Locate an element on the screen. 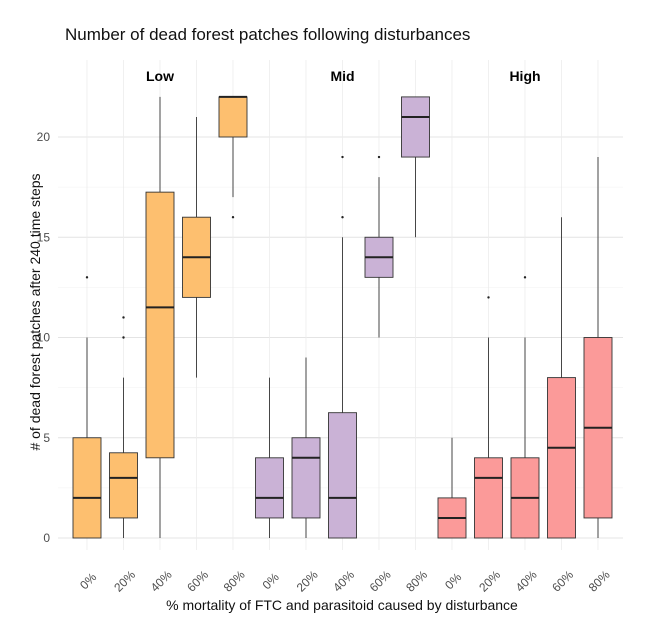 This screenshot has width=648, height=639. y-tick-label: 0 is located at coordinates (46, 538).